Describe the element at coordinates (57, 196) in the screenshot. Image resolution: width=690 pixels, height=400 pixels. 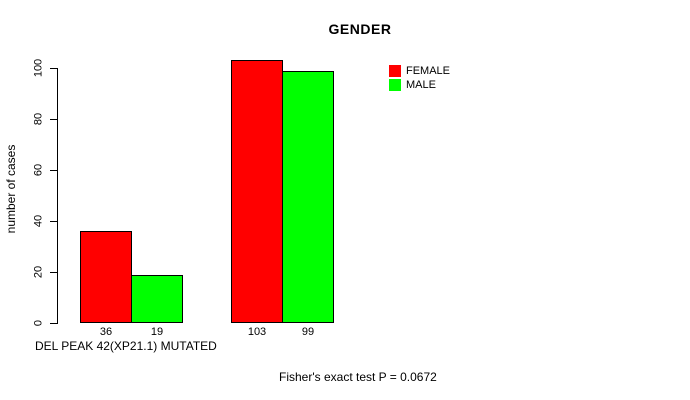
I see `y-axis-line` at that location.